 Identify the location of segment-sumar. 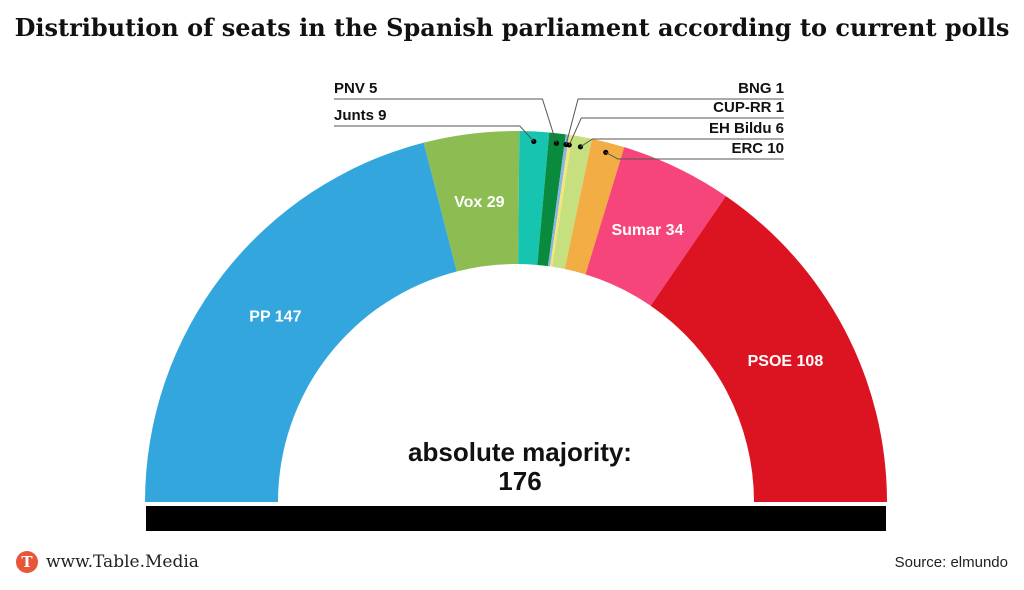
(655, 226).